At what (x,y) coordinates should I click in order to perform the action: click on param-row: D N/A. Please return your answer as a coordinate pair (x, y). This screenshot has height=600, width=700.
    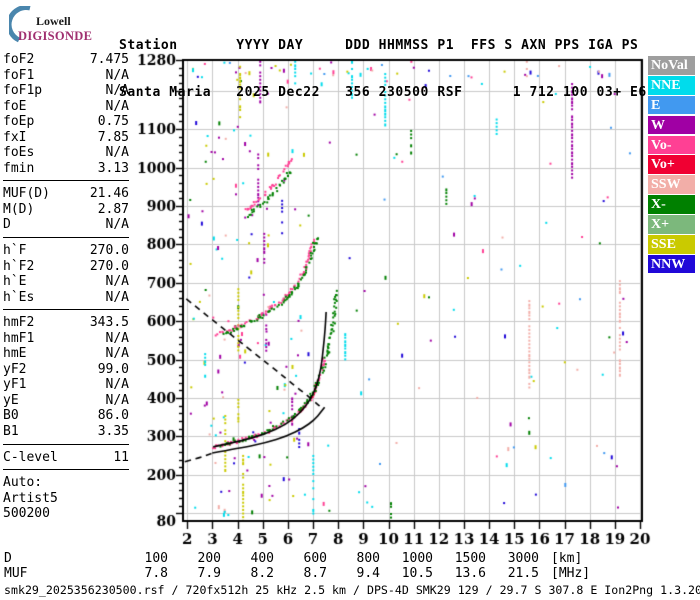
    Looking at the image, I should click on (66, 225).